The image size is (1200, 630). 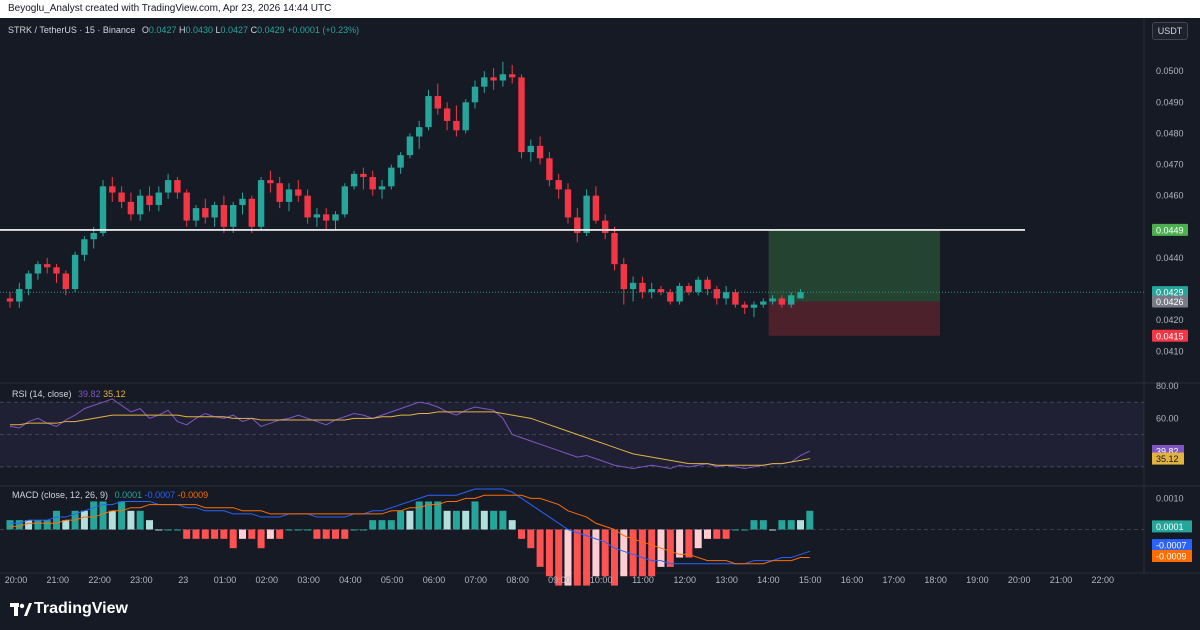 I want to click on time-tick-label: 23, so click(x=183, y=580).